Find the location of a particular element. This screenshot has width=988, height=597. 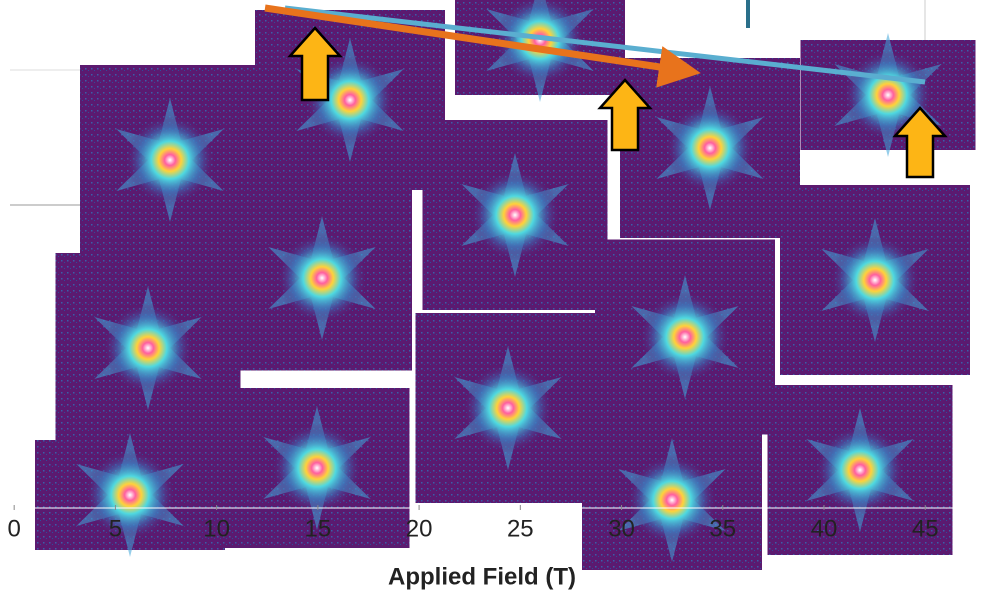

x-tick-label: 45 is located at coordinates (925, 528).